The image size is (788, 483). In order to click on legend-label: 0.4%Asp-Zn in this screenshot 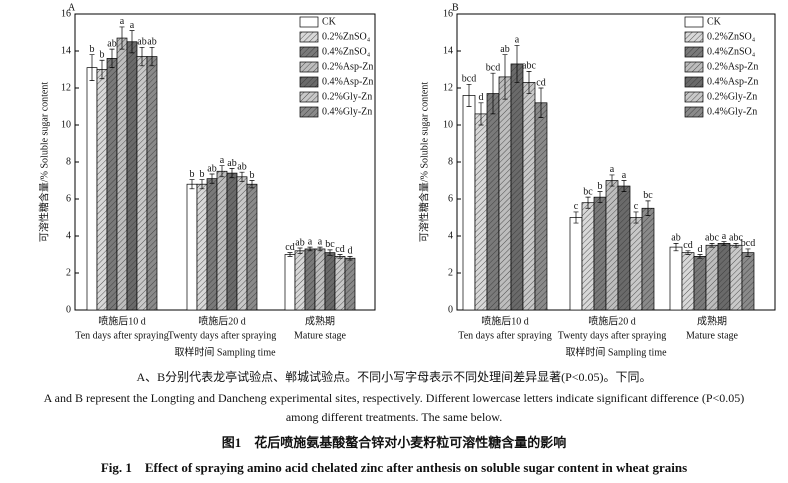, I will do `click(347, 81)`.